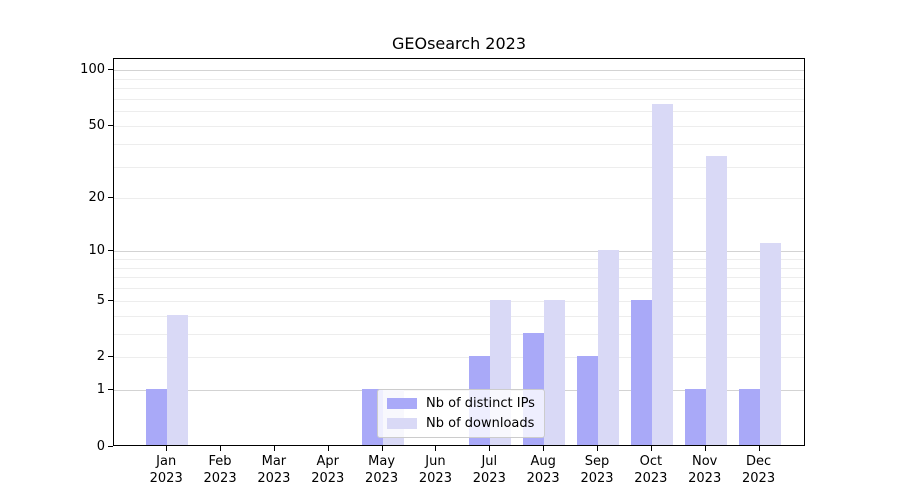 Image resolution: width=900 pixels, height=500 pixels. What do you see at coordinates (705, 470) in the screenshot?
I see `x-tick-label: Nov 2023` at bounding box center [705, 470].